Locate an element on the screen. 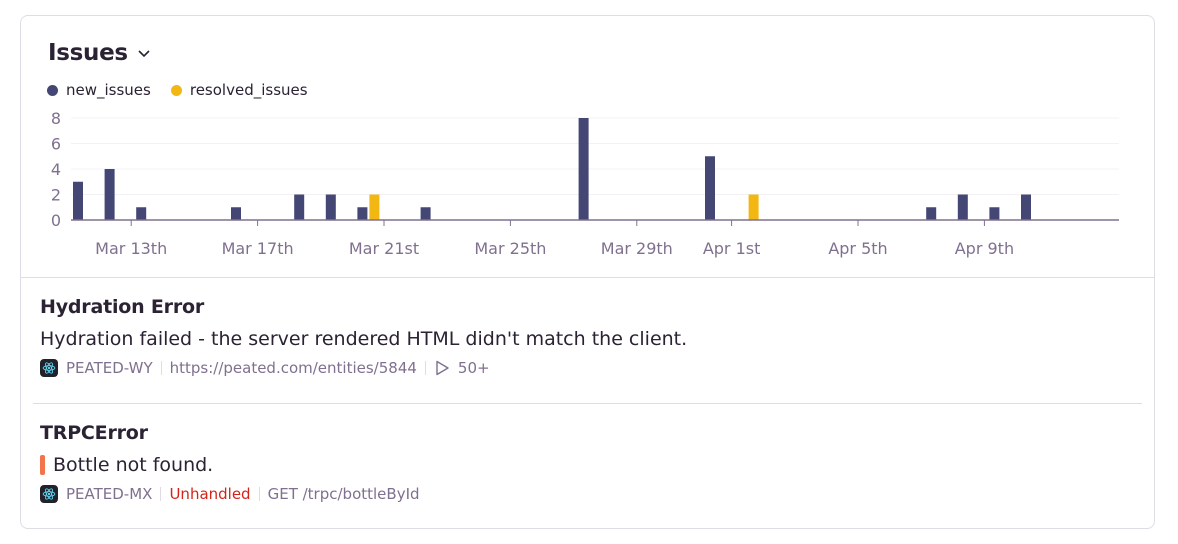 The height and width of the screenshot is (544, 1178). project-id: PEATED-MX is located at coordinates (109, 494).